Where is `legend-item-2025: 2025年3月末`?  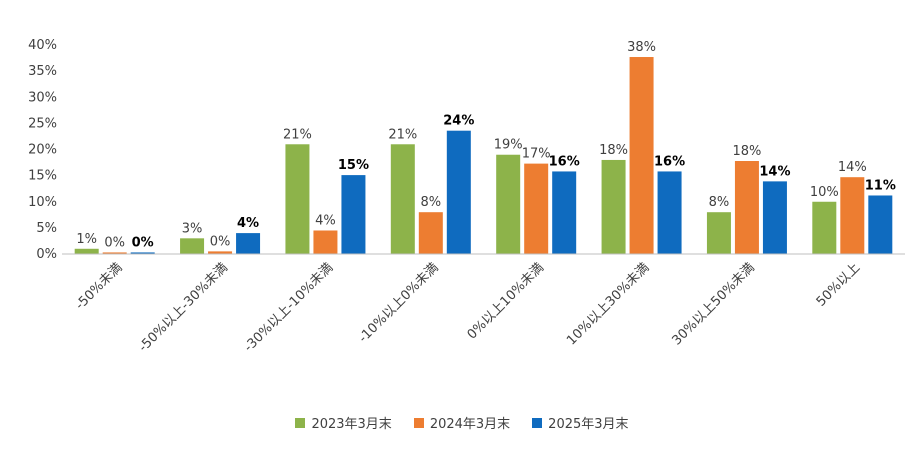
legend-item-2025: 2025年3月末 is located at coordinates (580, 422).